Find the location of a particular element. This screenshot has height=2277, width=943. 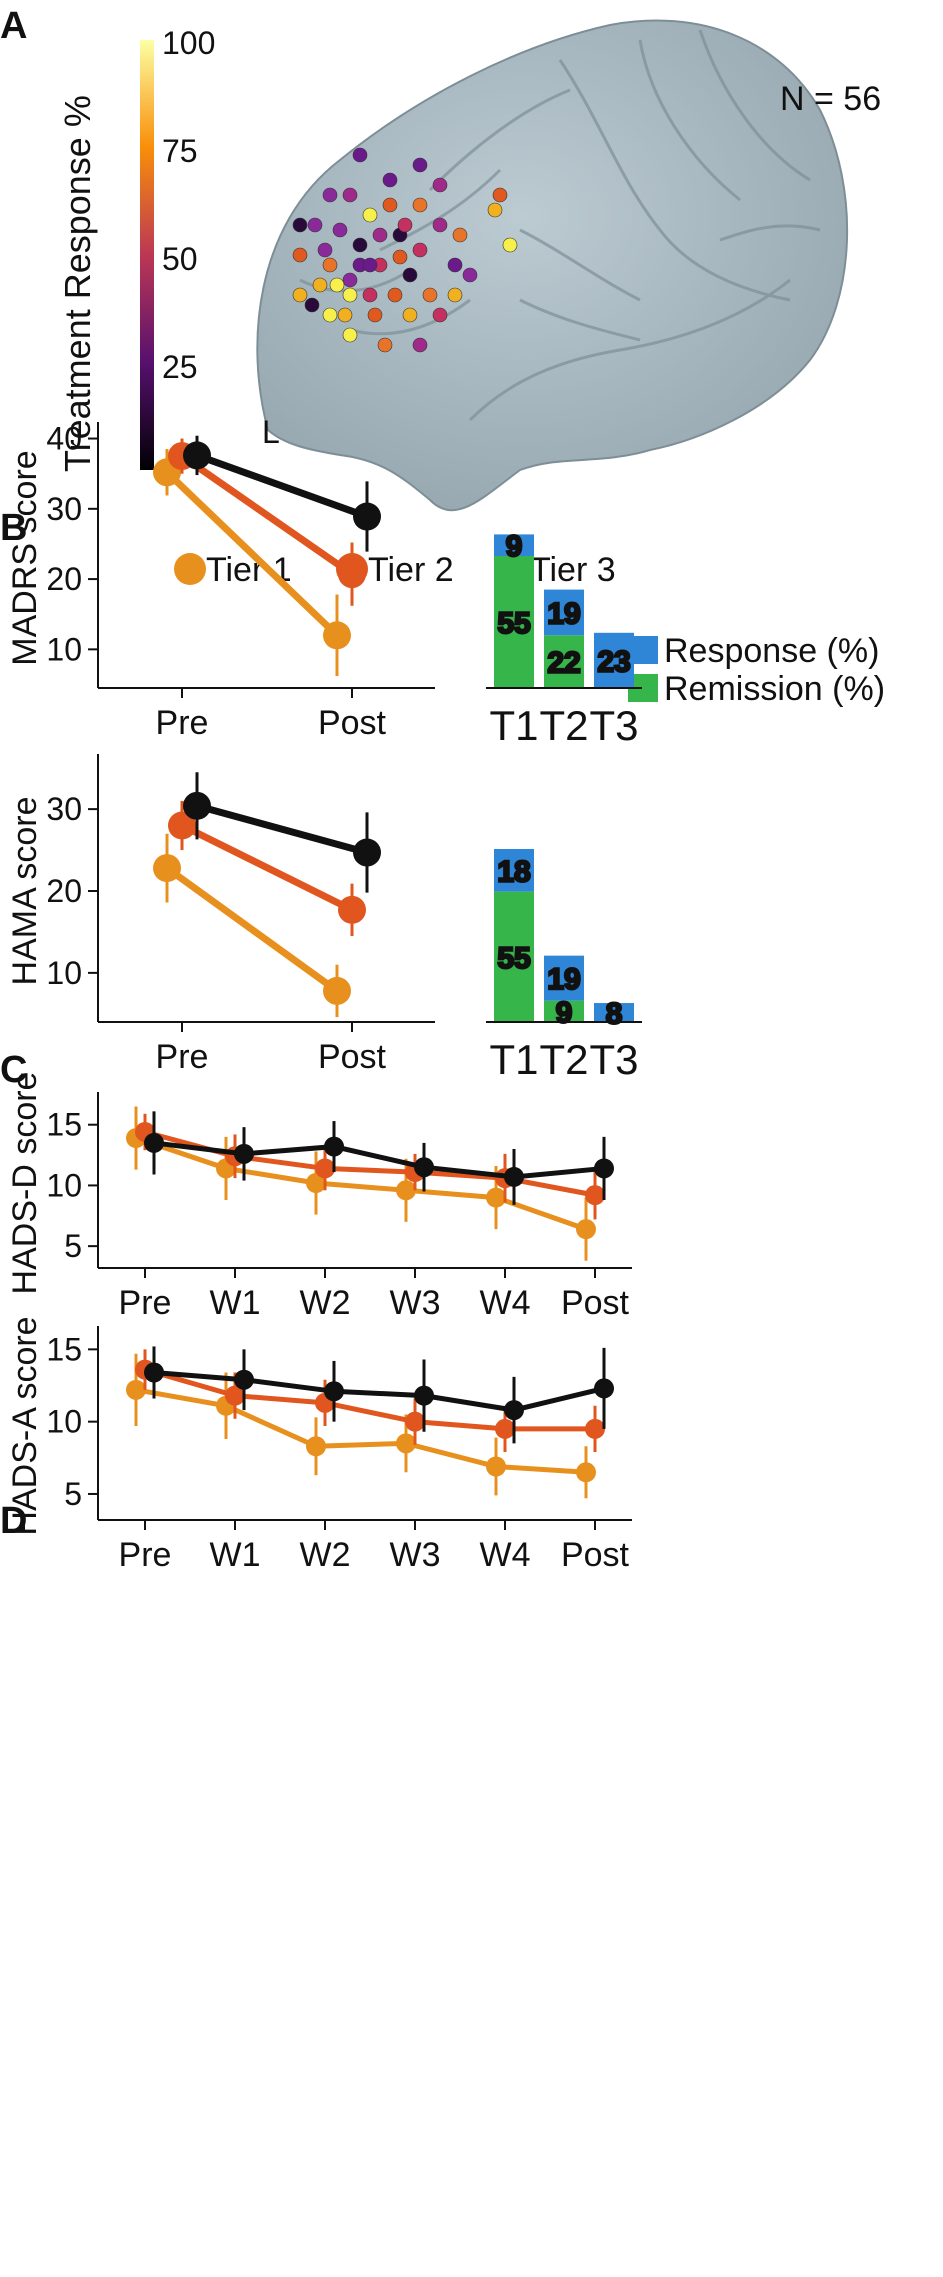

panel-label-d: D is located at coordinates (13, 1521).